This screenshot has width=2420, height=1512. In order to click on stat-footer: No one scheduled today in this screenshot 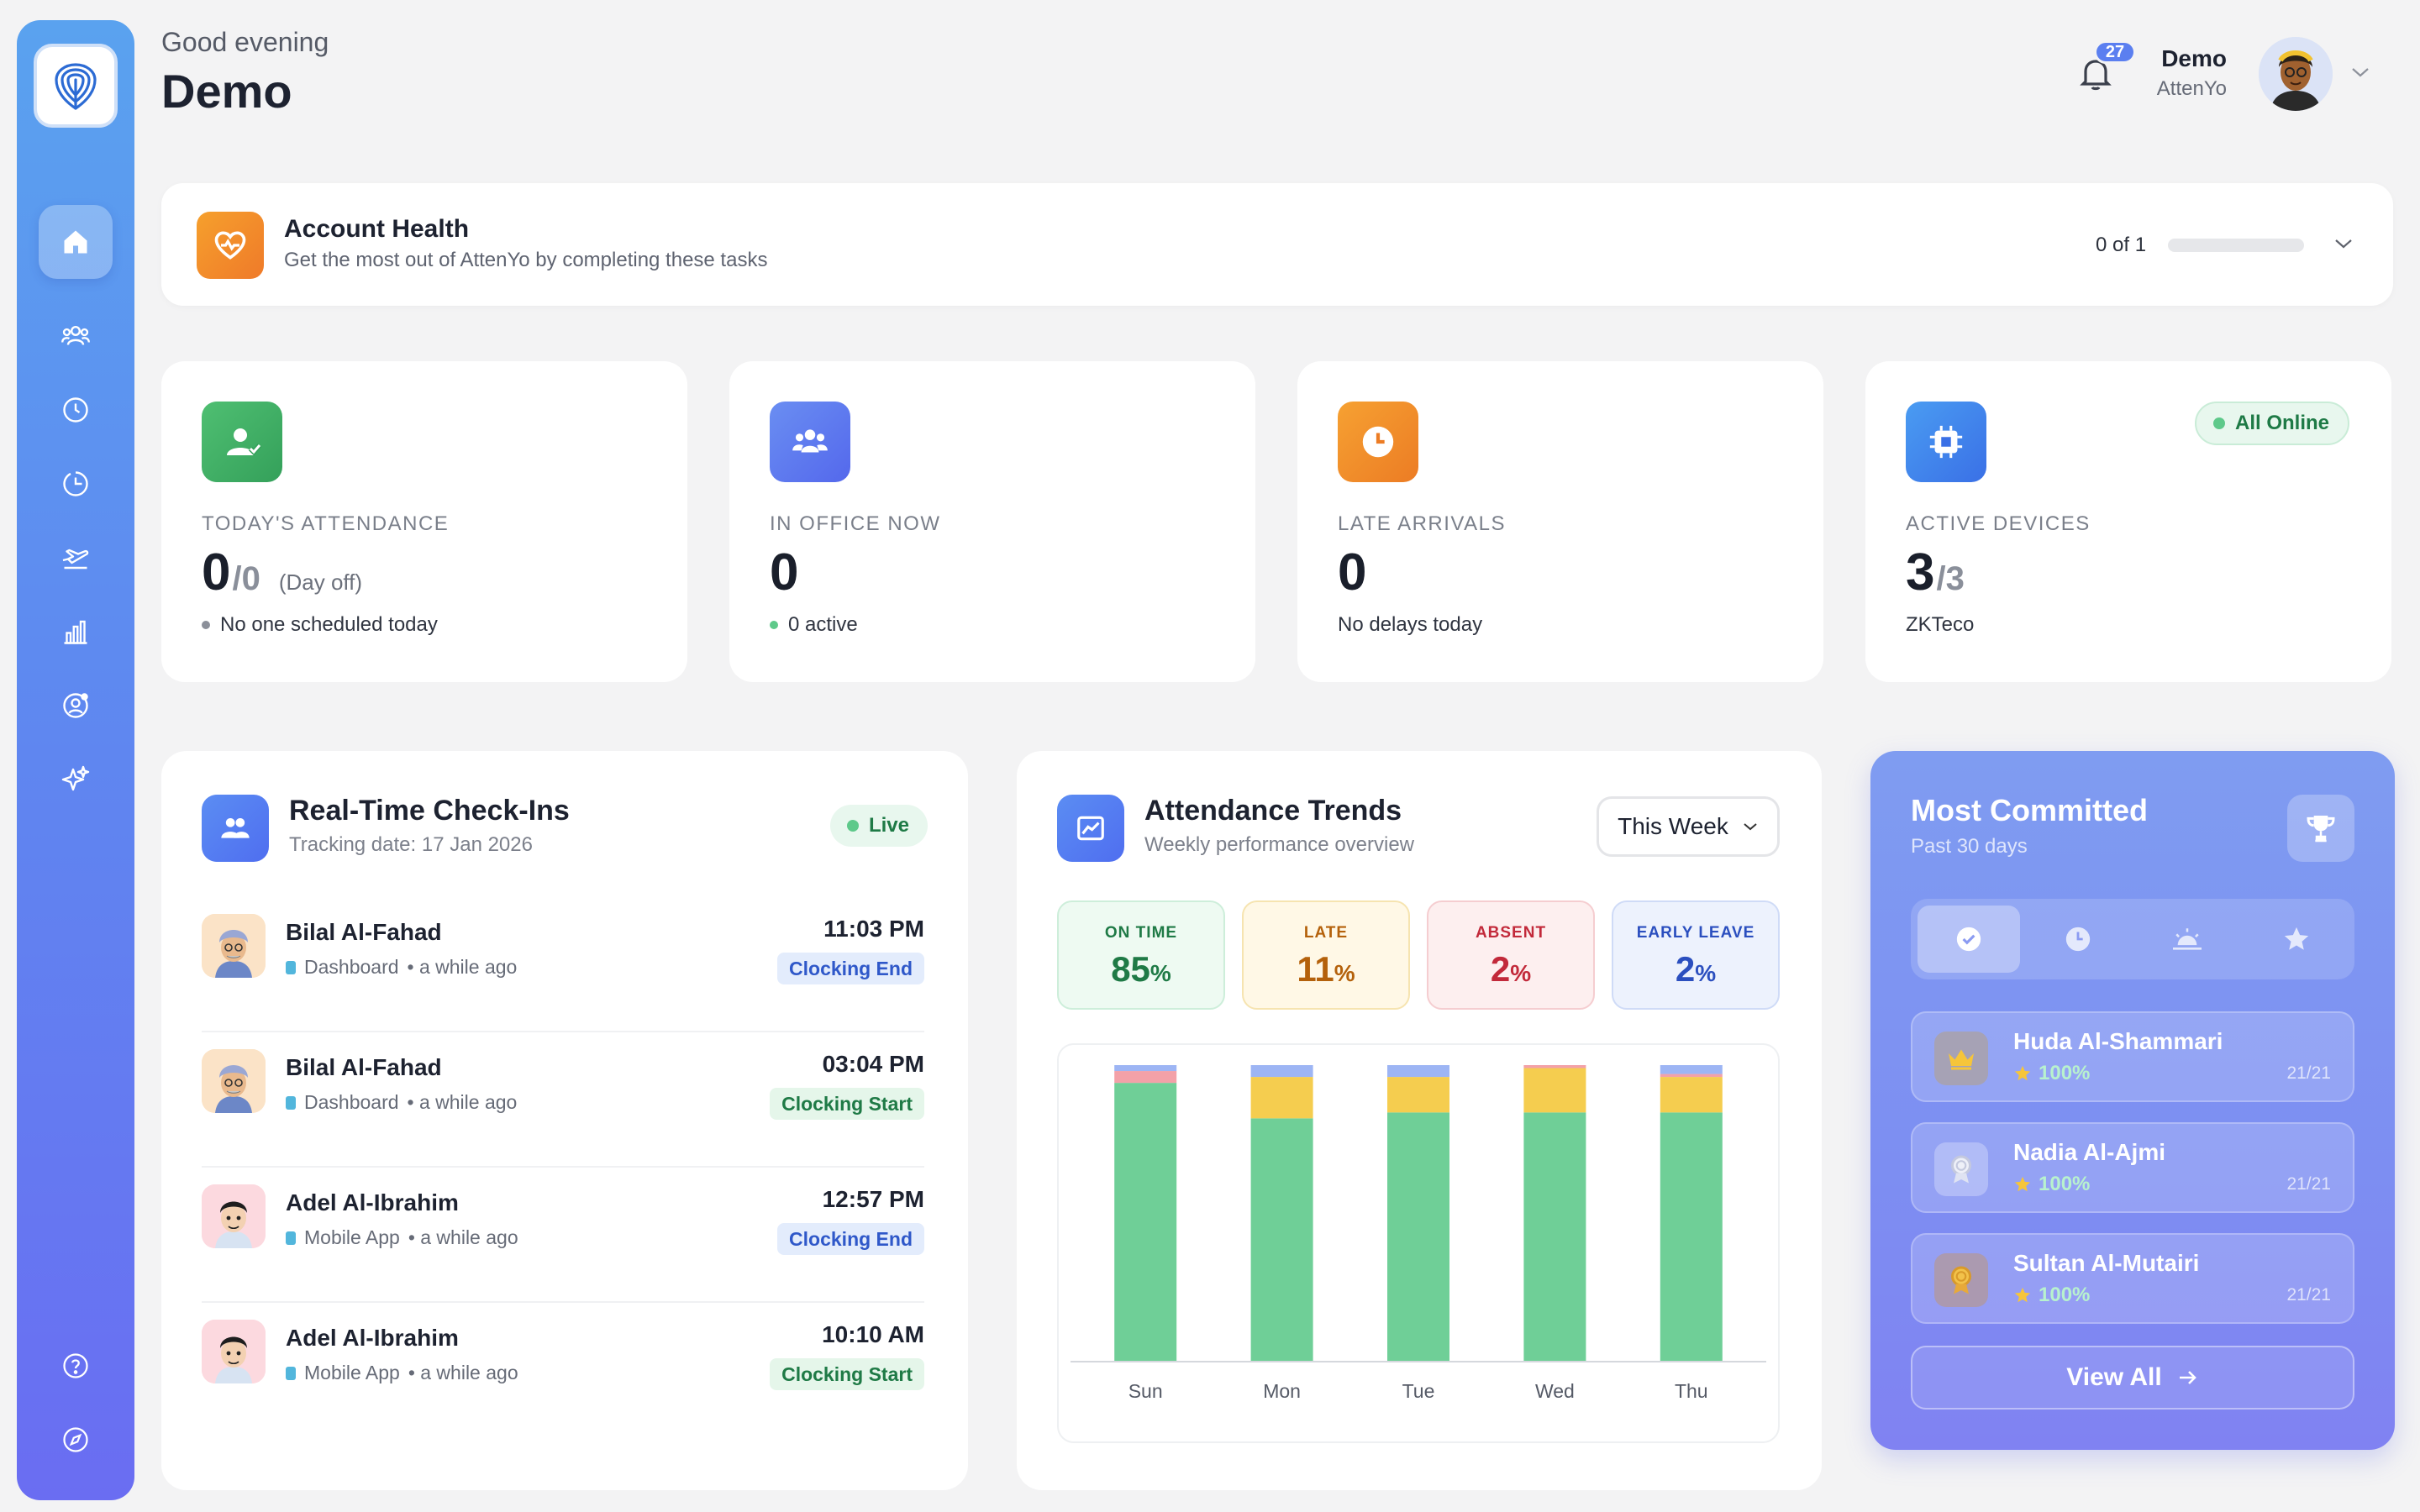, I will do `click(320, 625)`.